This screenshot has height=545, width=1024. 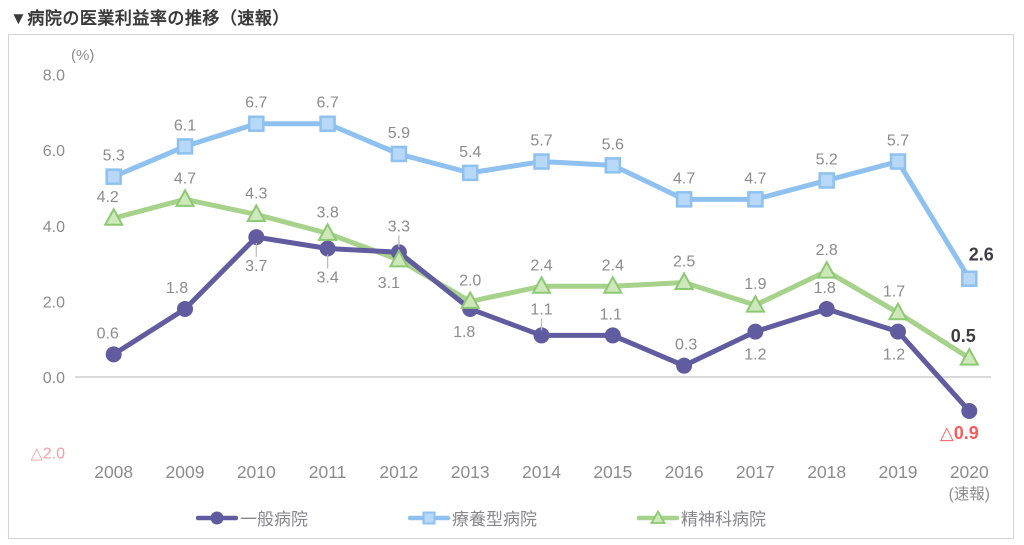 I want to click on x-axis-year-label: 2014, so click(x=541, y=472).